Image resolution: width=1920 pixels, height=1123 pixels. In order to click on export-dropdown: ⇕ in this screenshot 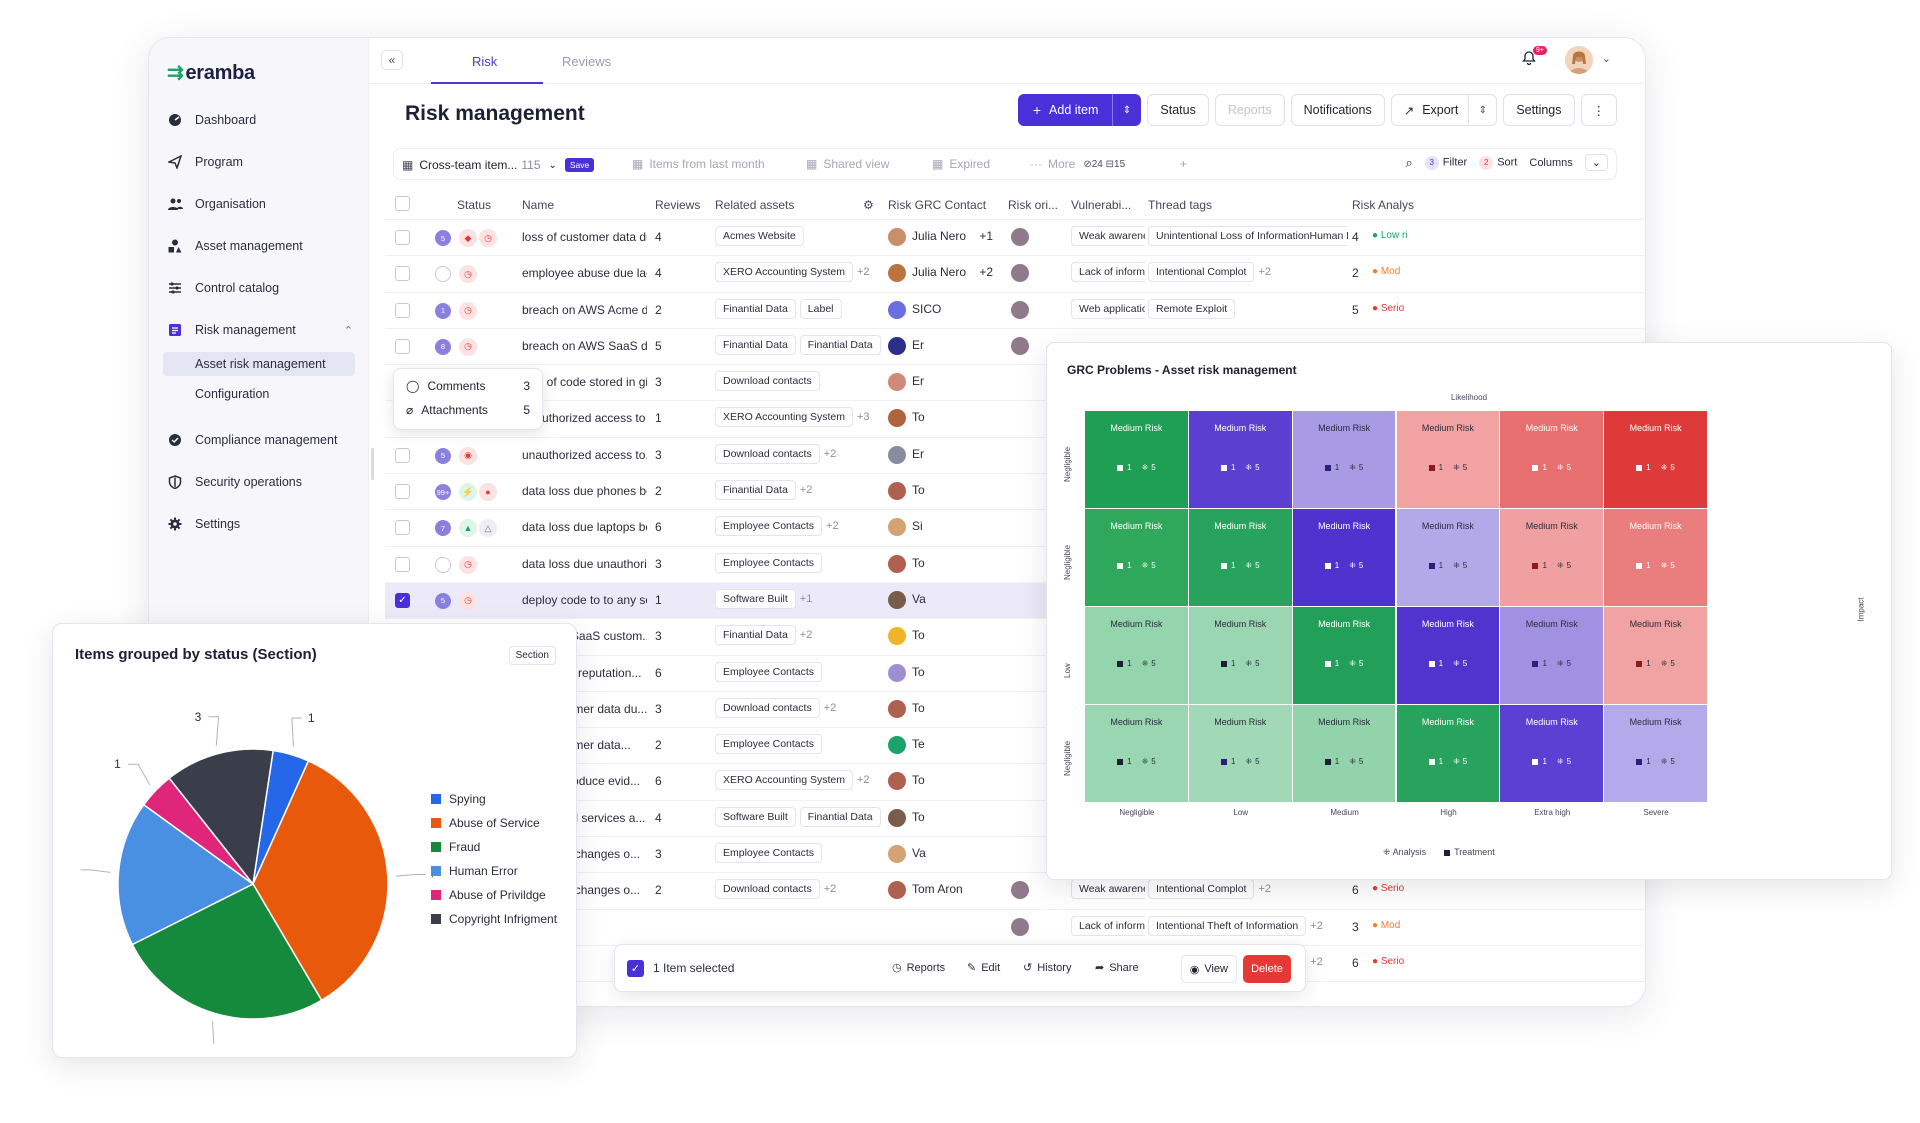, I will do `click(1482, 110)`.